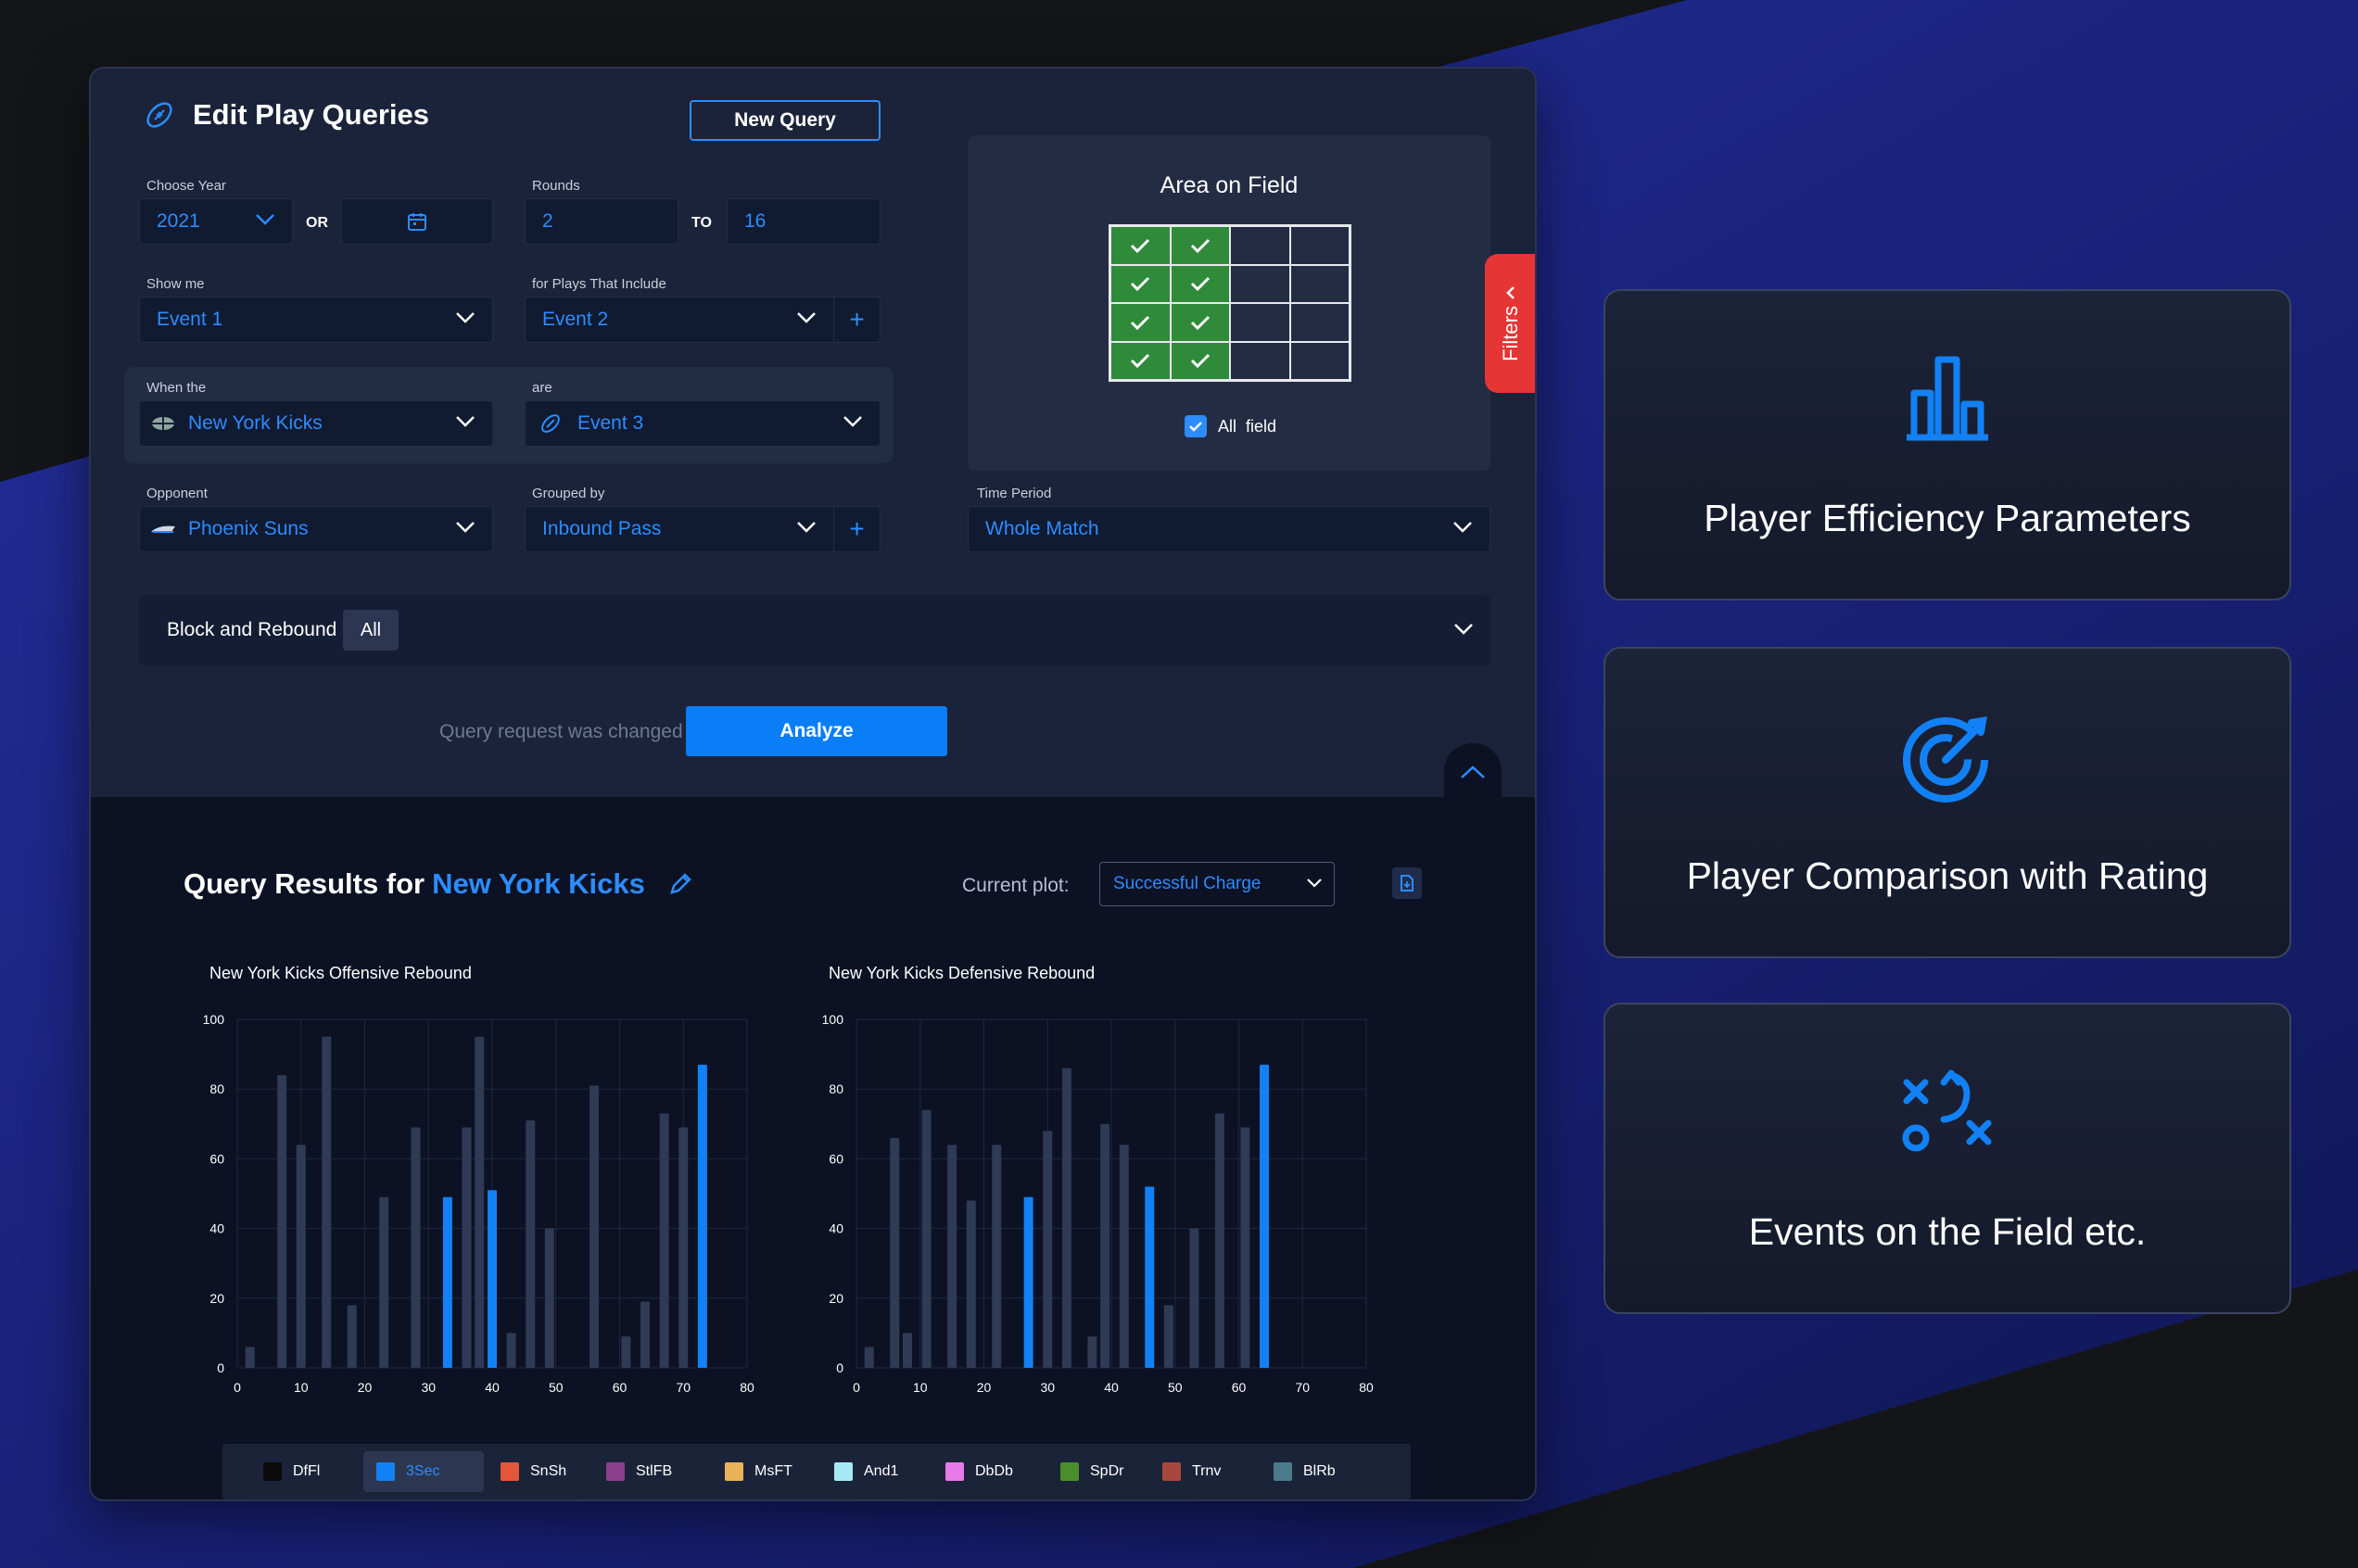  I want to click on rounds-from-input: 2, so click(602, 221).